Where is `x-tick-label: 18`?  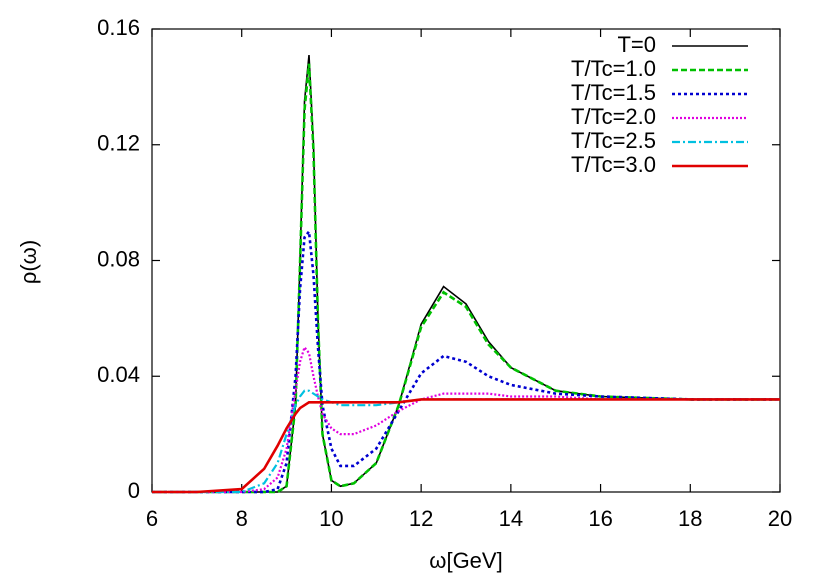
x-tick-label: 18 is located at coordinates (690, 518).